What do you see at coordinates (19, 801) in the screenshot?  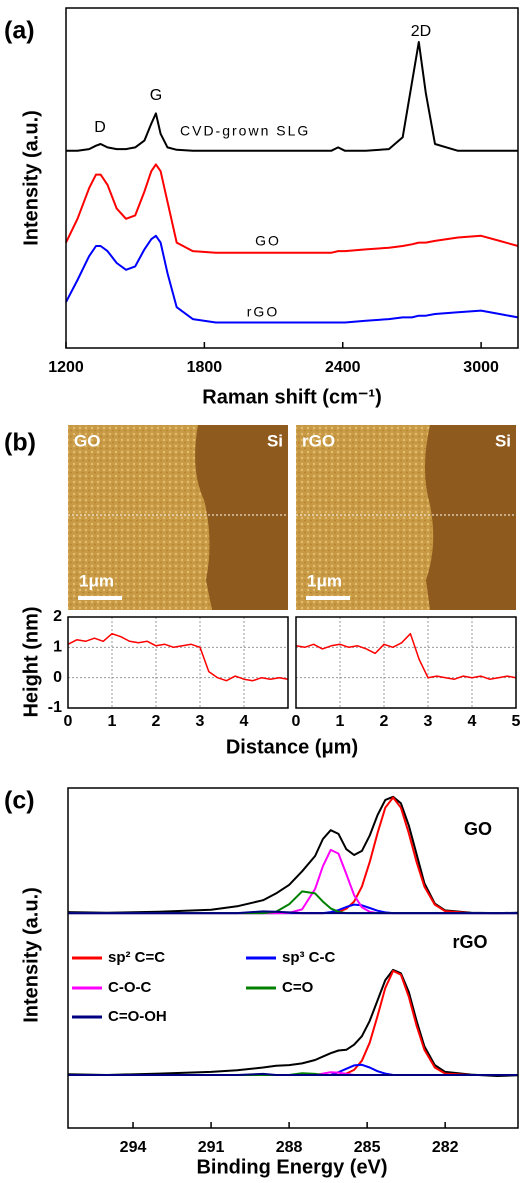 I see `panel-label: (c)` at bounding box center [19, 801].